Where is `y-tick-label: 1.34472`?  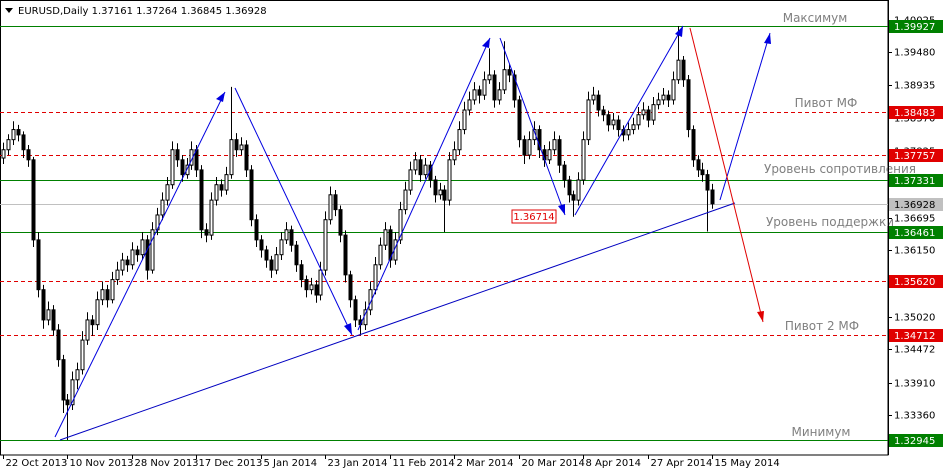 y-tick-label: 1.34472 is located at coordinates (914, 350).